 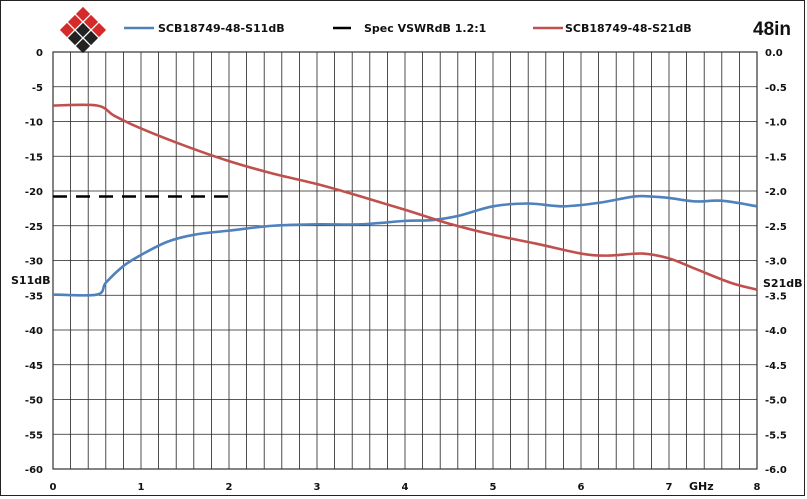 I want to click on y-right-tick-label: -6.0, so click(x=776, y=470).